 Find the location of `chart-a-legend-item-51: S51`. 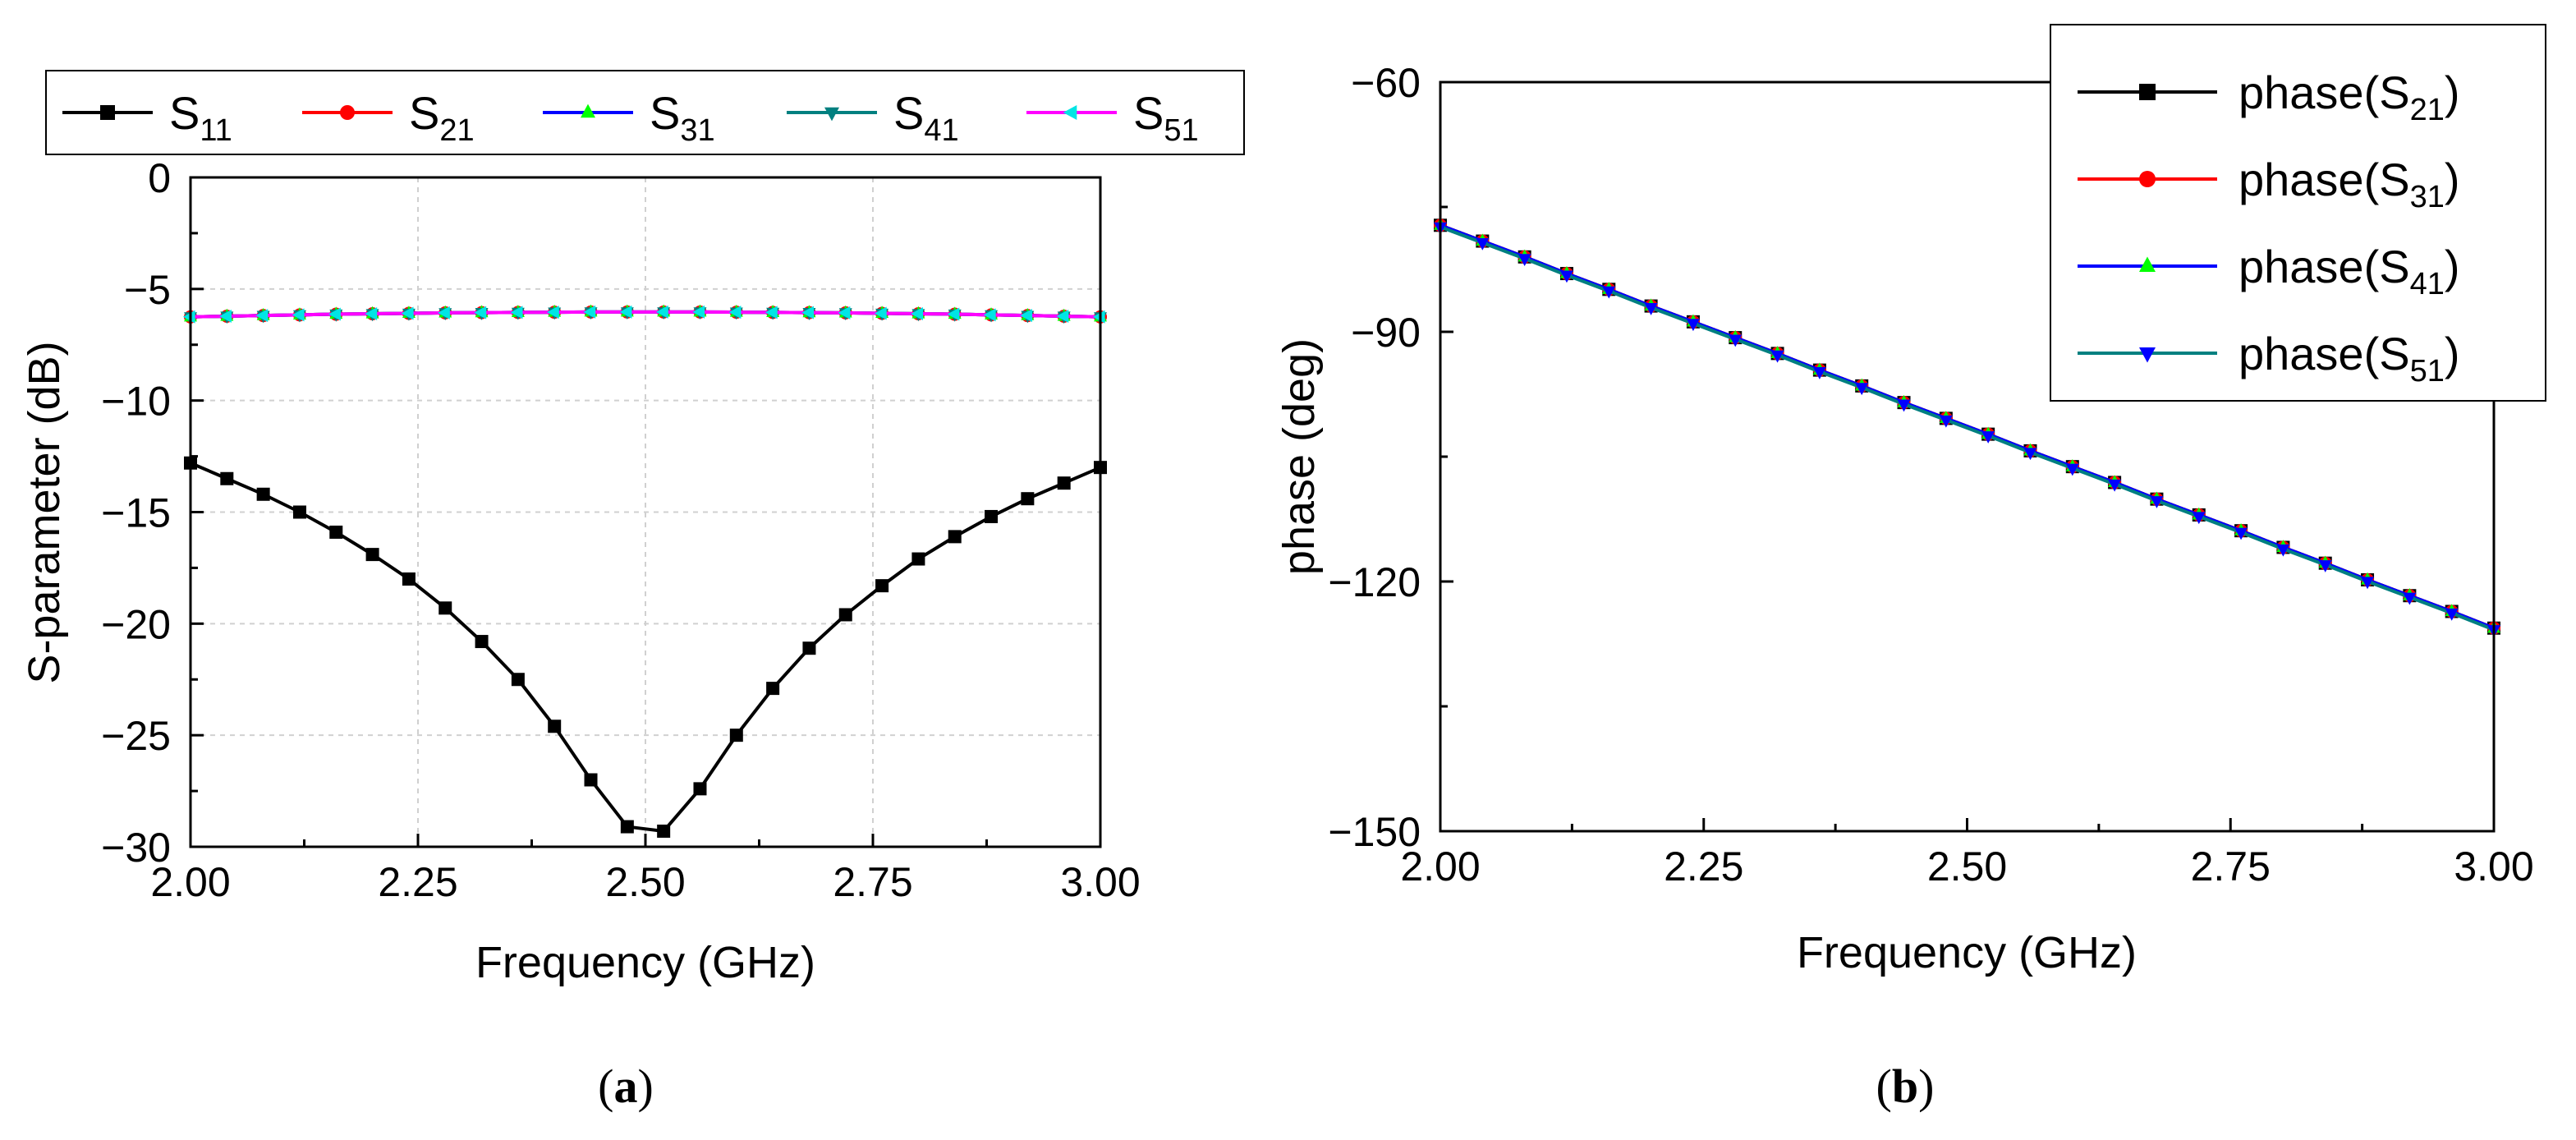

chart-a-legend-item-51: S51 is located at coordinates (1112, 117).